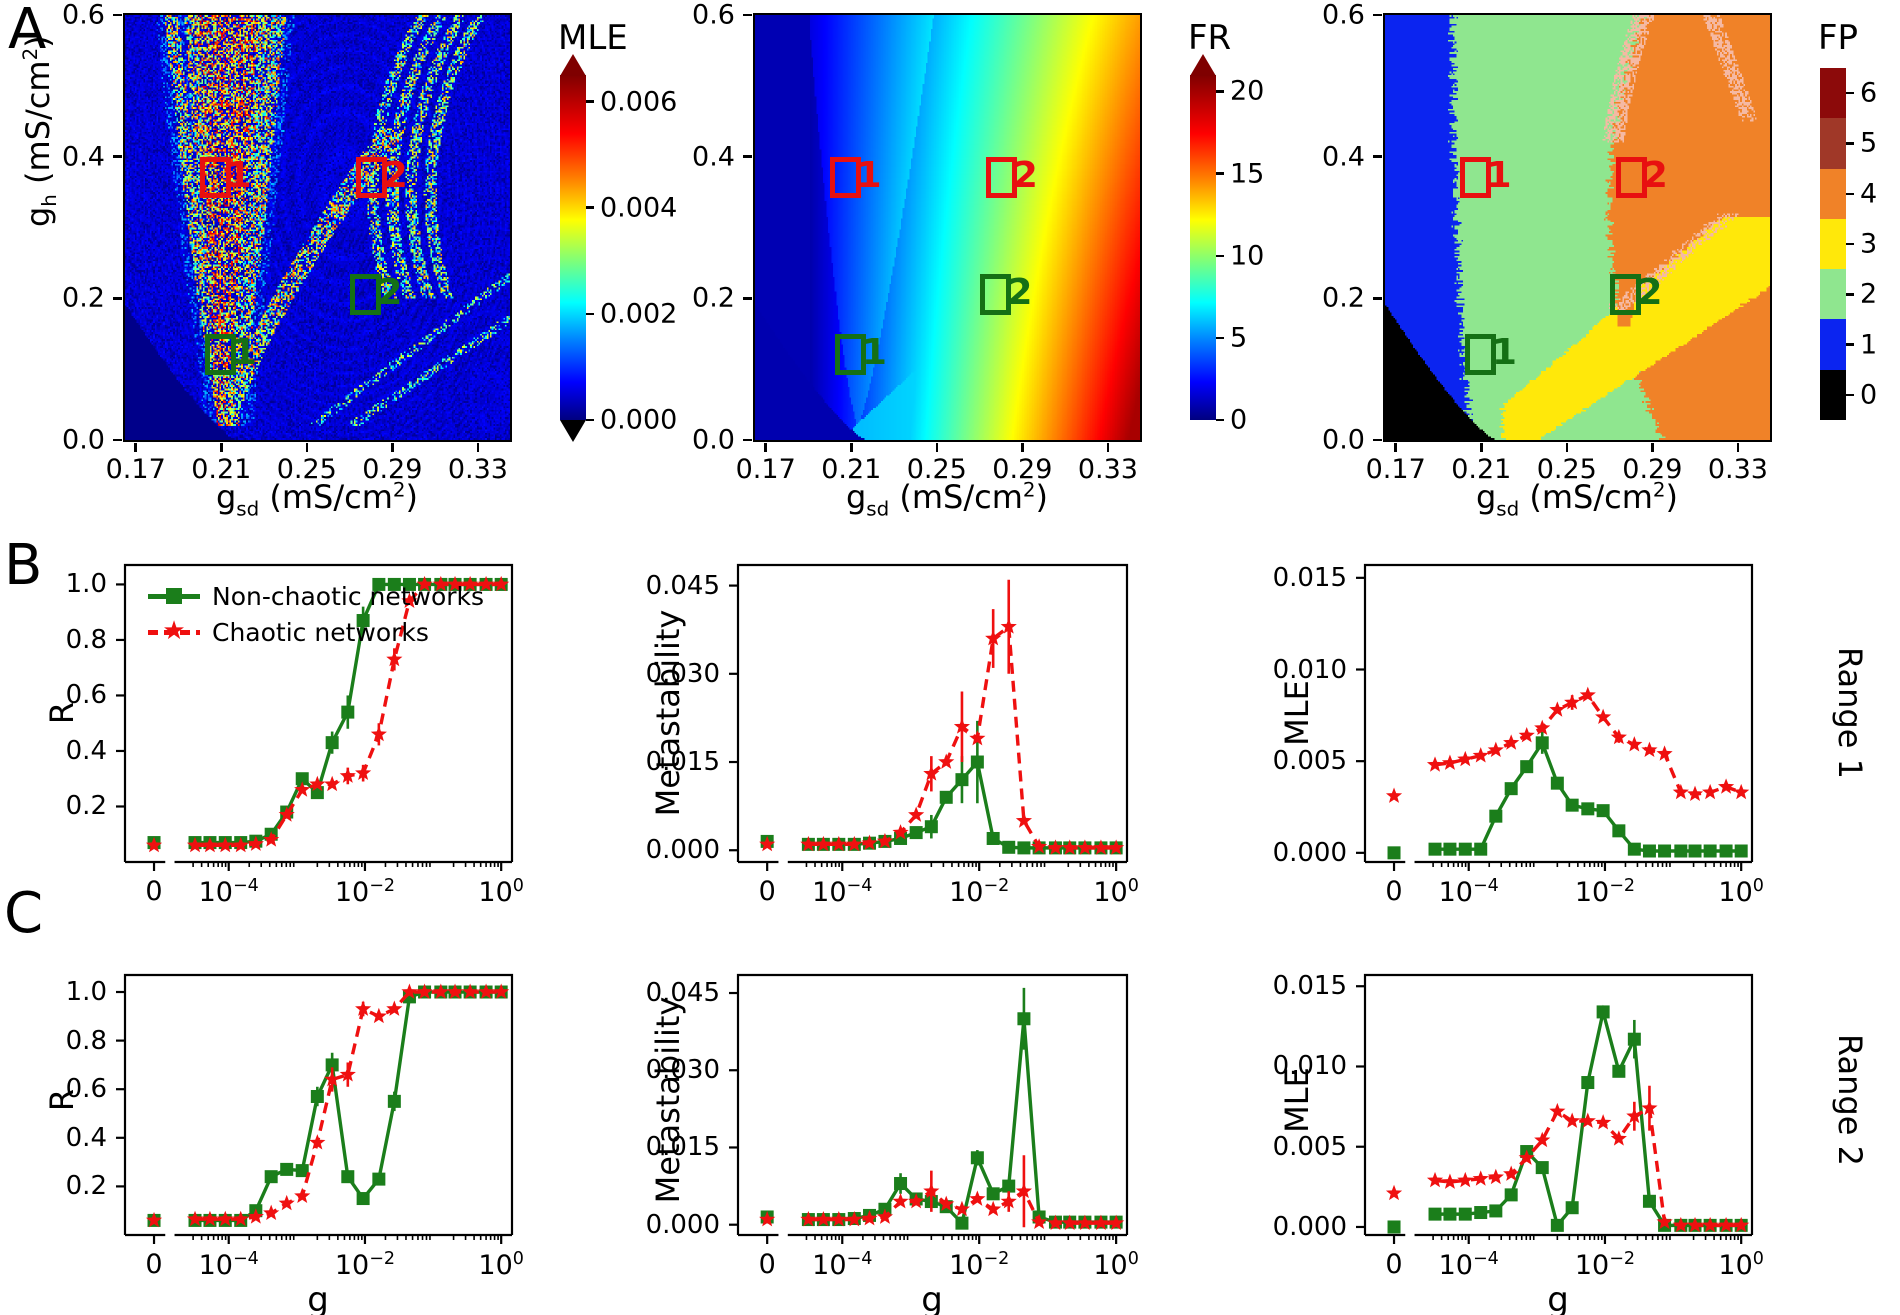 This screenshot has height=1315, width=1900. Describe the element at coordinates (317, 227) in the screenshot. I see `heatmap-mle-canvas` at that location.